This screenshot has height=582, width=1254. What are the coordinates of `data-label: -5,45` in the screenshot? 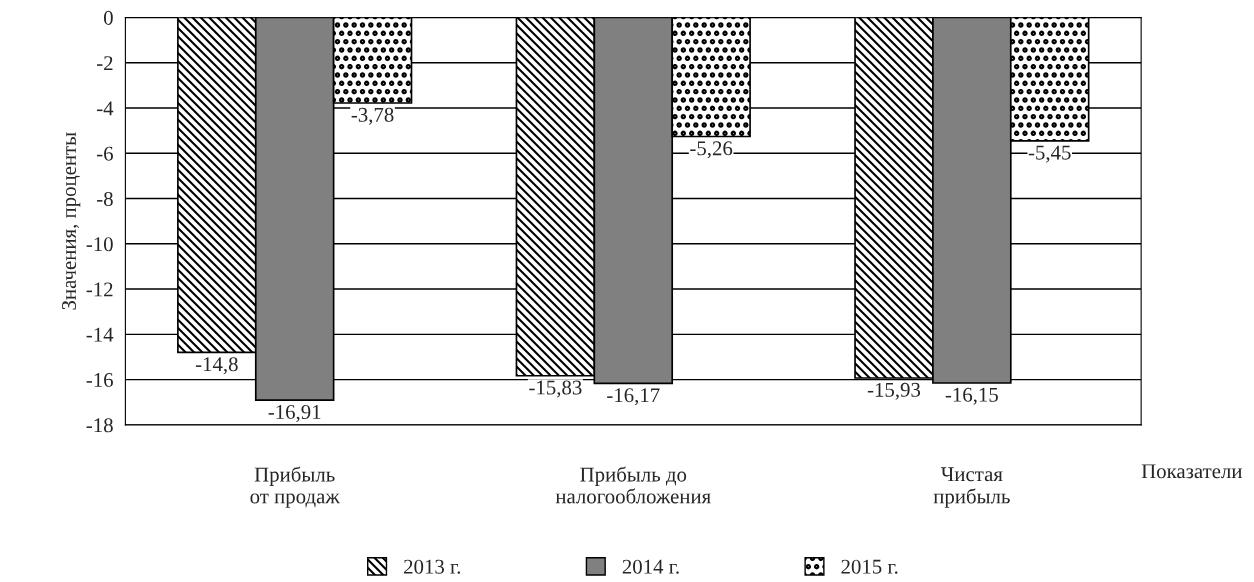 It's located at (1049, 154).